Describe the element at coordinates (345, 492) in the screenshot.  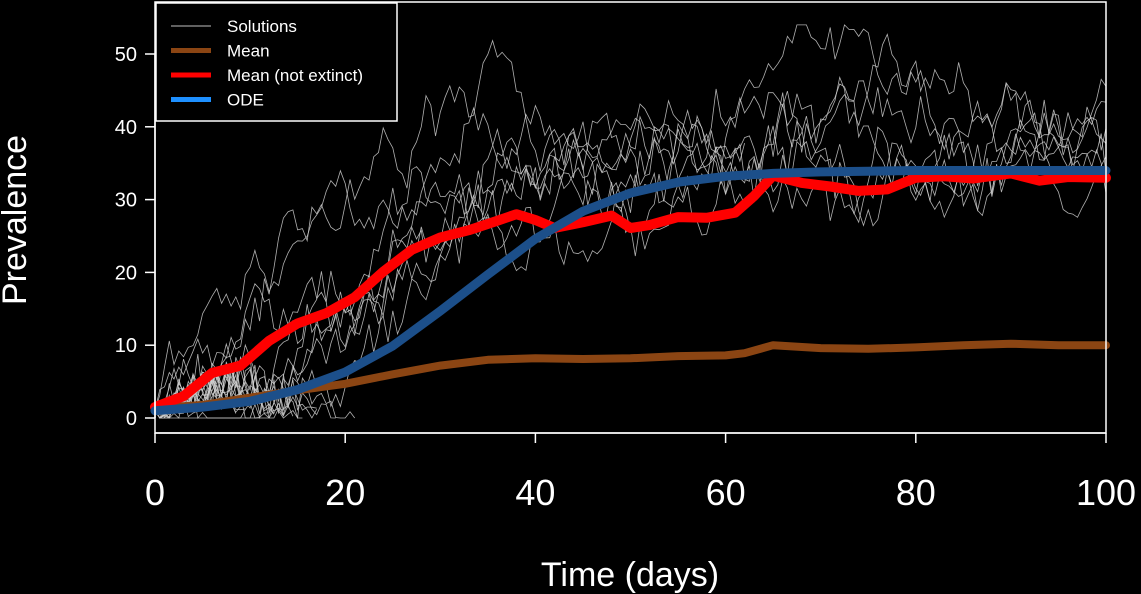
I see `x-tick-label: 20` at that location.